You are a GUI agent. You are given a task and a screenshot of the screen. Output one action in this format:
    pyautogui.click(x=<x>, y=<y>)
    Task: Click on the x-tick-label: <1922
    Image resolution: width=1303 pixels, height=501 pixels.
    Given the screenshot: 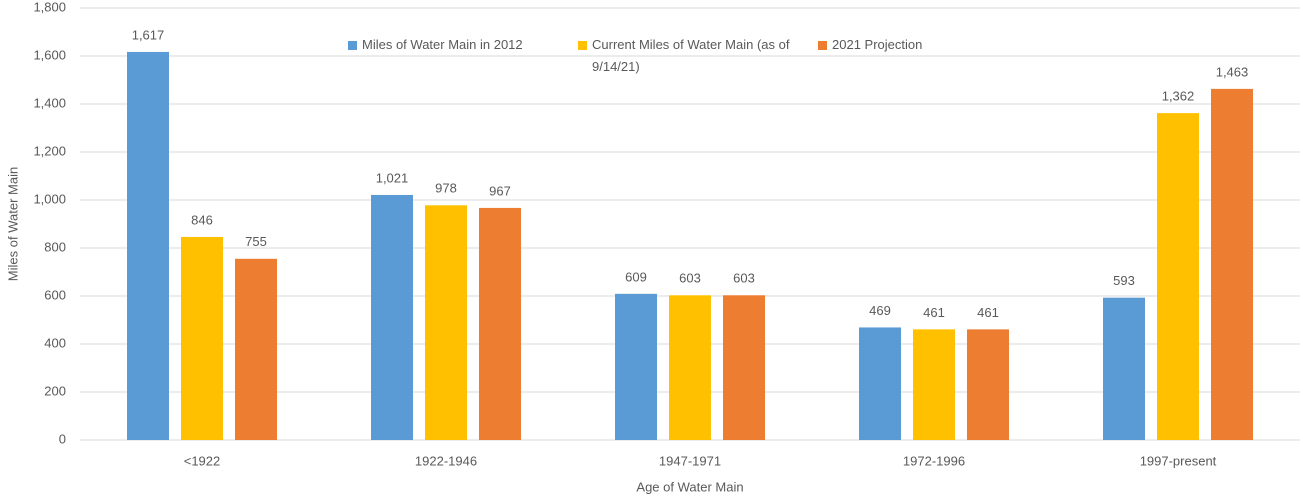 What is the action you would take?
    pyautogui.click(x=202, y=460)
    